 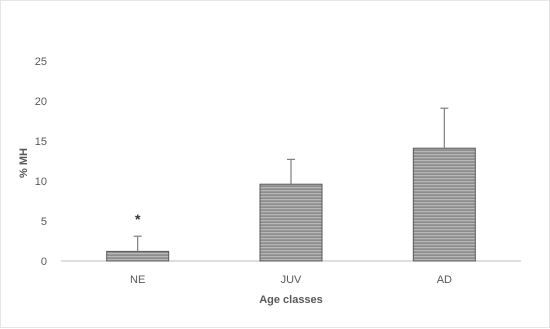 I want to click on y-tick-label: 0, so click(x=44, y=262).